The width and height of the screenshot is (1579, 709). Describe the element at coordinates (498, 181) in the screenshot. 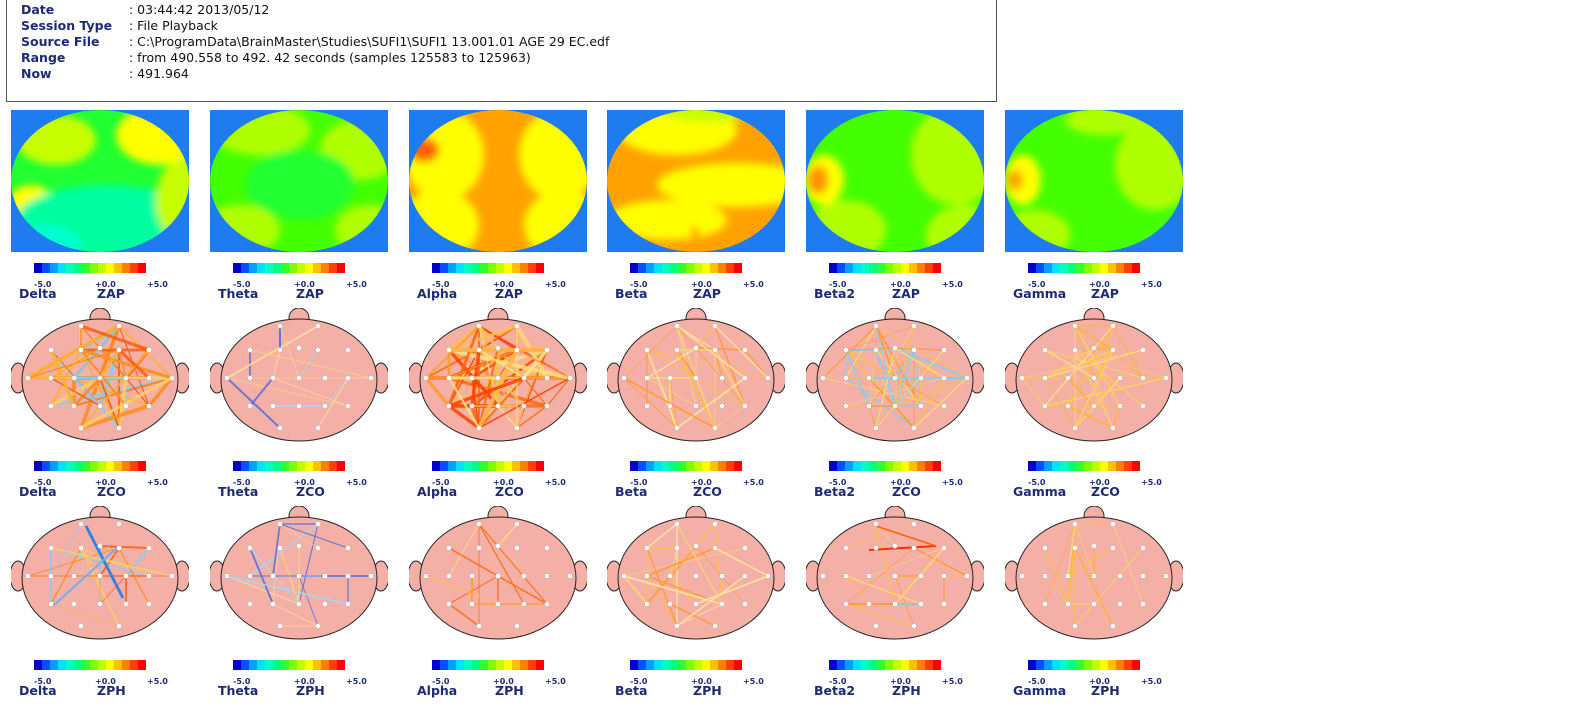

I see `alpha-zap-map` at that location.